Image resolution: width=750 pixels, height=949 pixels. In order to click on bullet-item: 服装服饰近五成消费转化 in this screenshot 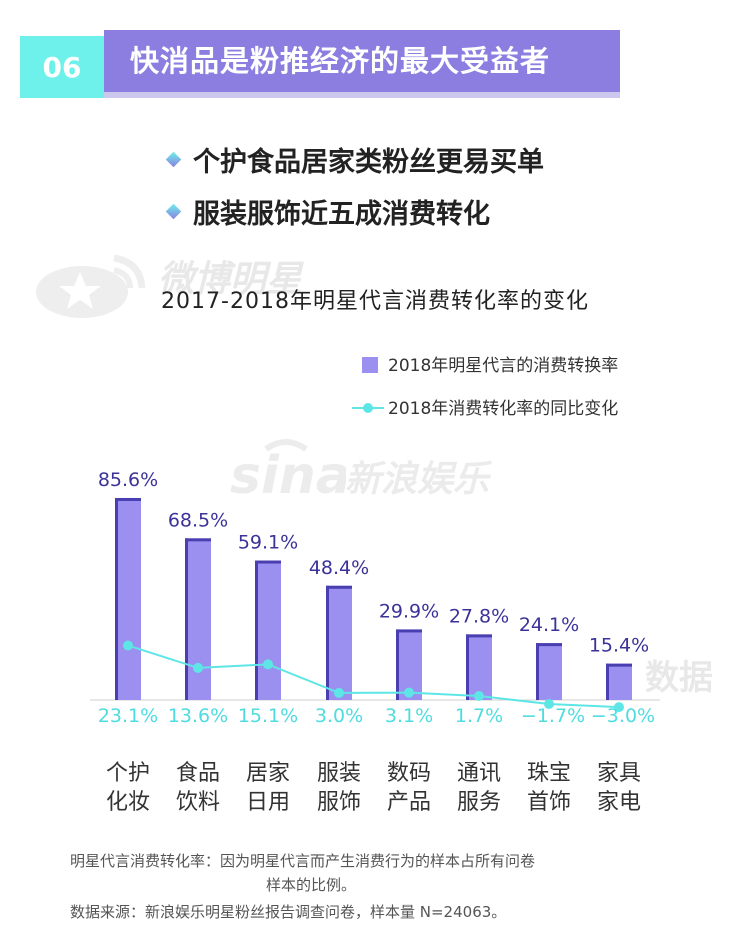, I will do `click(327, 211)`.